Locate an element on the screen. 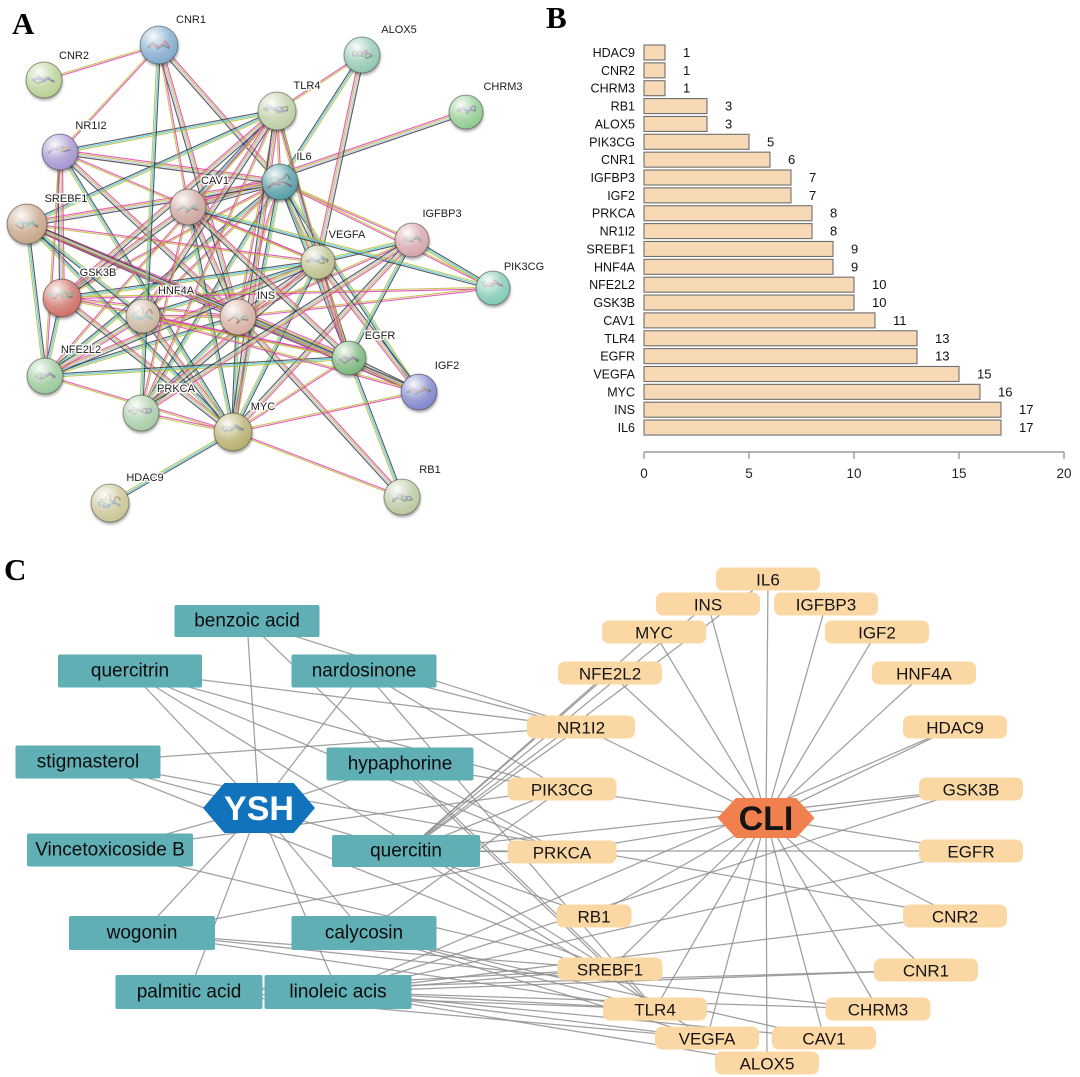 This screenshot has width=1080, height=1077. compound-node: Vincetoxicoside B is located at coordinates (110, 850).